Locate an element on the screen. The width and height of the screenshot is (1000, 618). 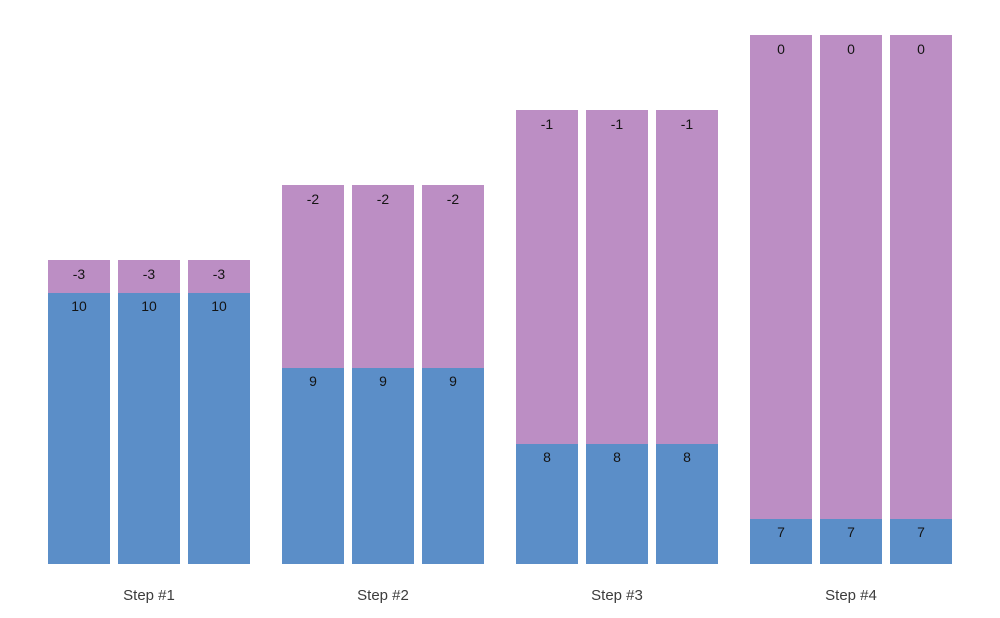
category-label: Step #4 is located at coordinates (851, 595).